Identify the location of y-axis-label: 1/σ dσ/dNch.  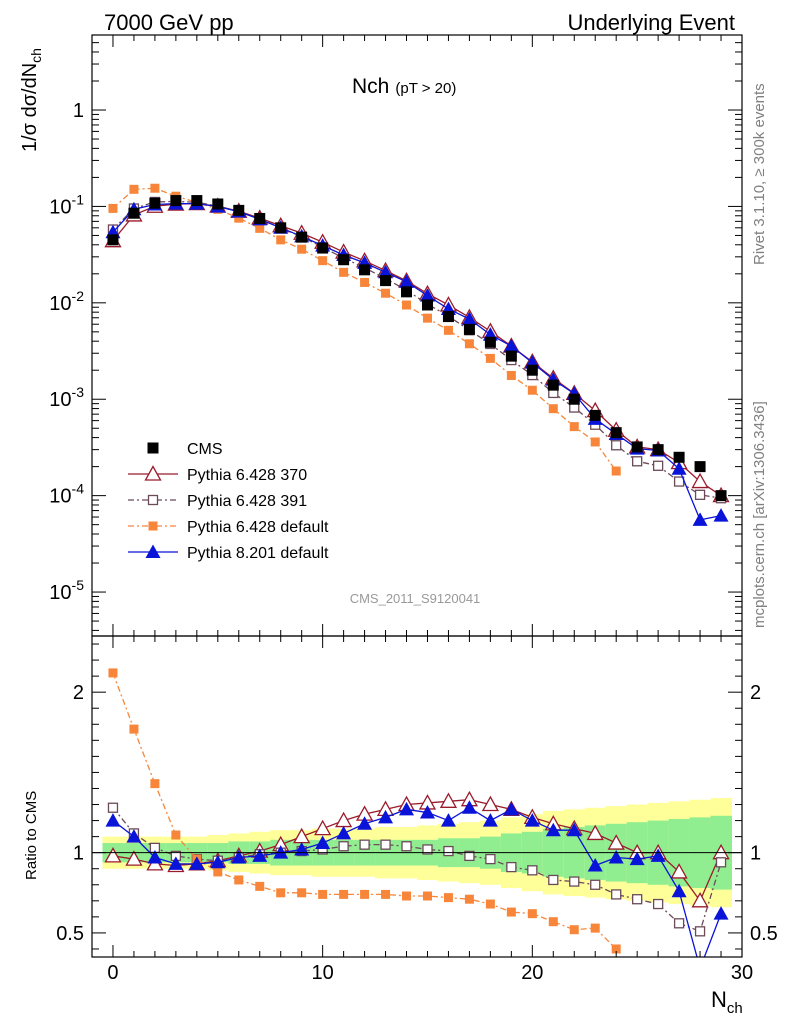
(31, 100).